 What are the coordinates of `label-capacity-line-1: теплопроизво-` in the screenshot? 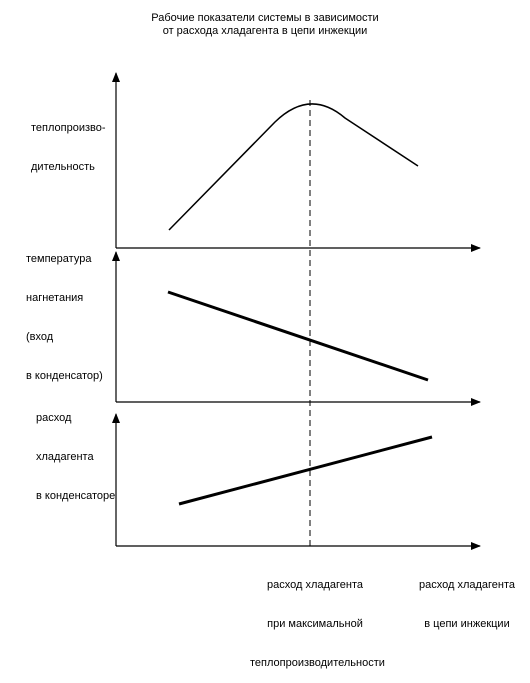 It's located at (68, 128).